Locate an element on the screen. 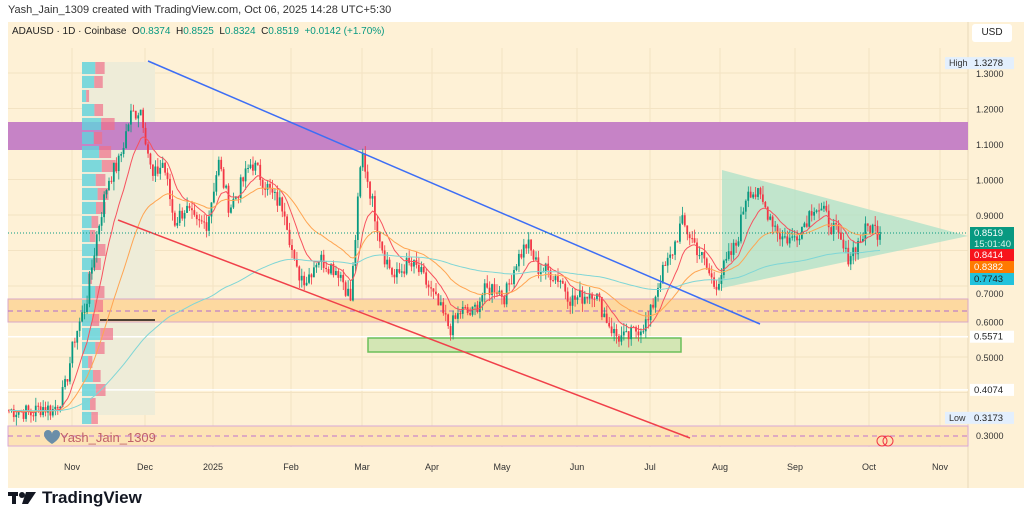 Image resolution: width=1024 pixels, height=521 pixels. brand-name: TradingView is located at coordinates (92, 497).